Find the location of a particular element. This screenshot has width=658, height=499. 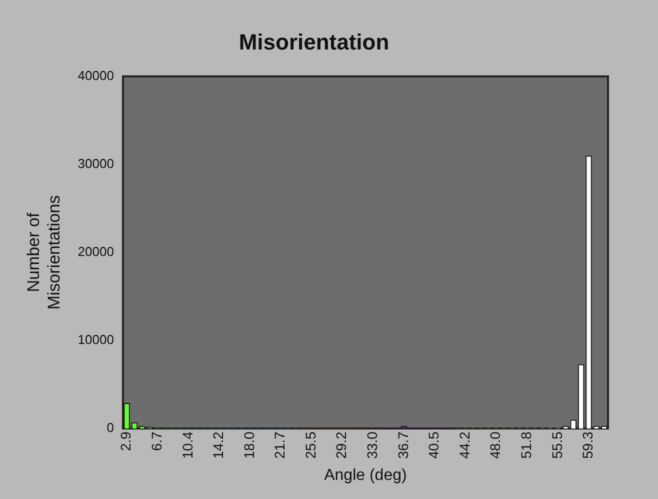

x-tick-label: 29.2 is located at coordinates (341, 445).